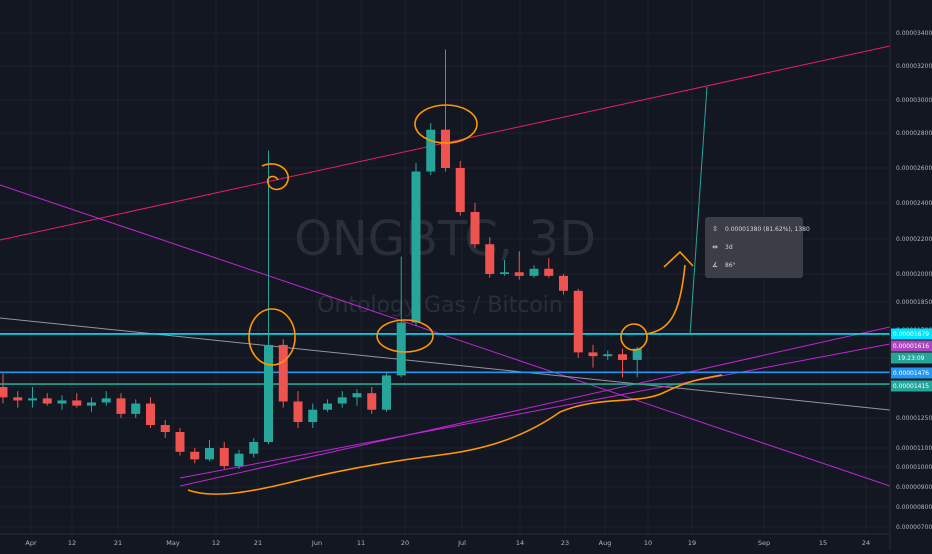 The width and height of the screenshot is (932, 554). What do you see at coordinates (440, 305) in the screenshot?
I see `watermark-name: Ontology Gas / Bitcoin` at bounding box center [440, 305].